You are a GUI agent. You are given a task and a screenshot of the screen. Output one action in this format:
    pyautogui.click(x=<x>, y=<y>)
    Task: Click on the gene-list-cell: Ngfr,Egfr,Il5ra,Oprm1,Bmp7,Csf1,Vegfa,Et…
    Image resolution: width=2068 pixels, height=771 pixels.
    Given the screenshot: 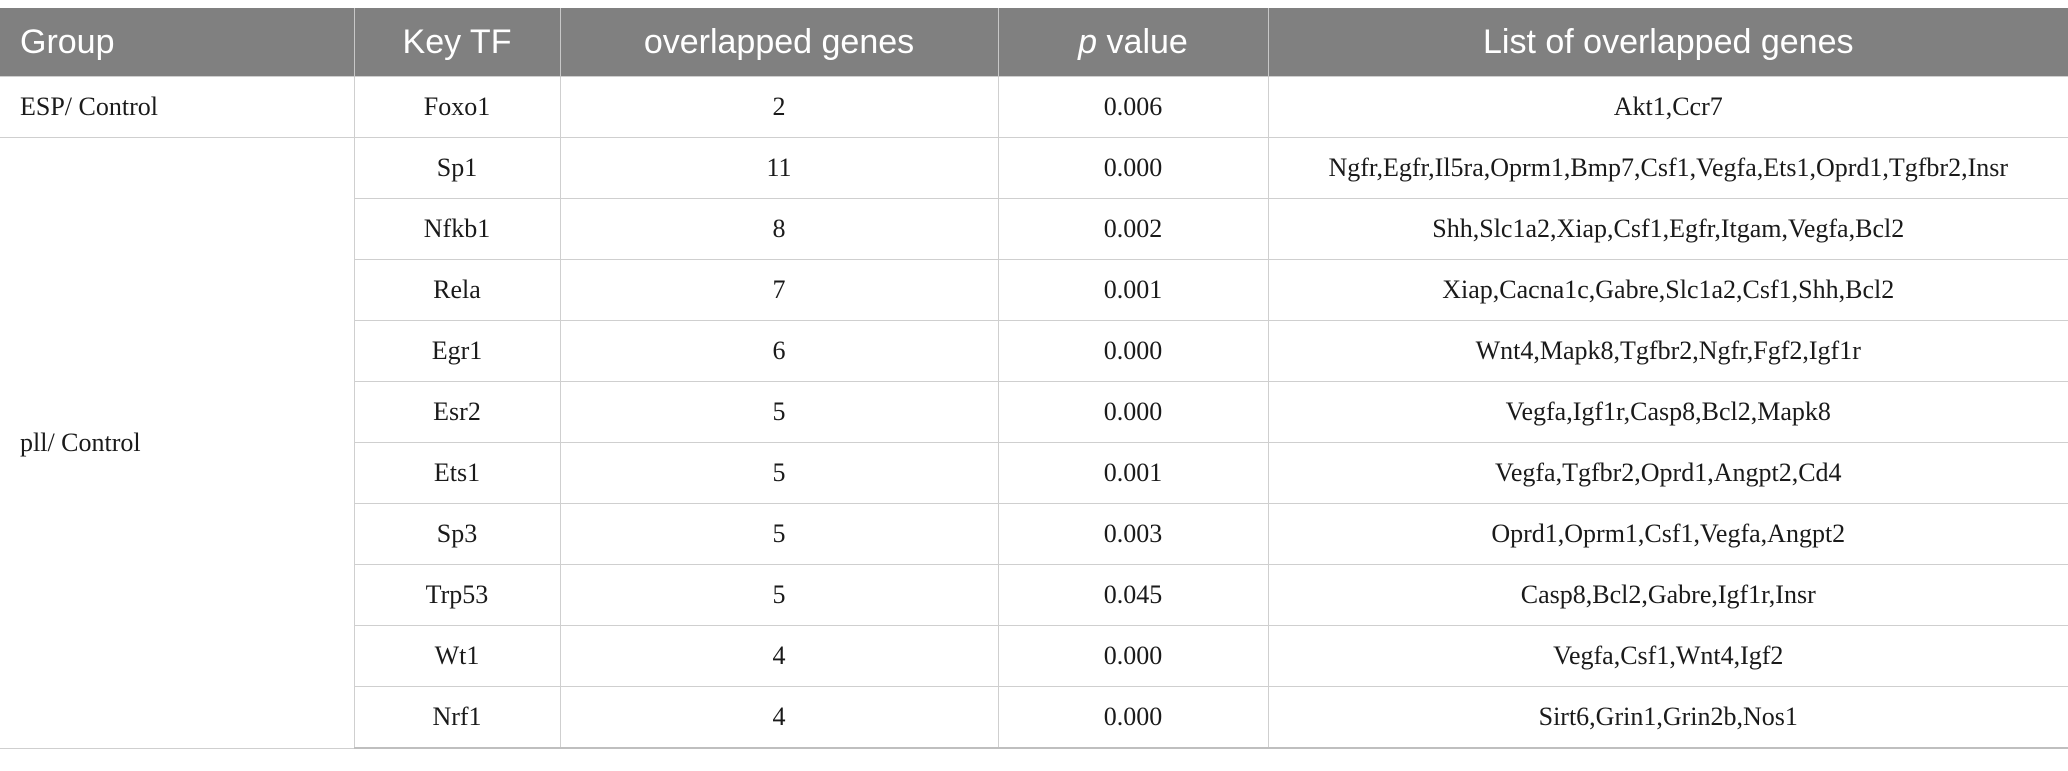 What is the action you would take?
    pyautogui.click(x=1667, y=168)
    